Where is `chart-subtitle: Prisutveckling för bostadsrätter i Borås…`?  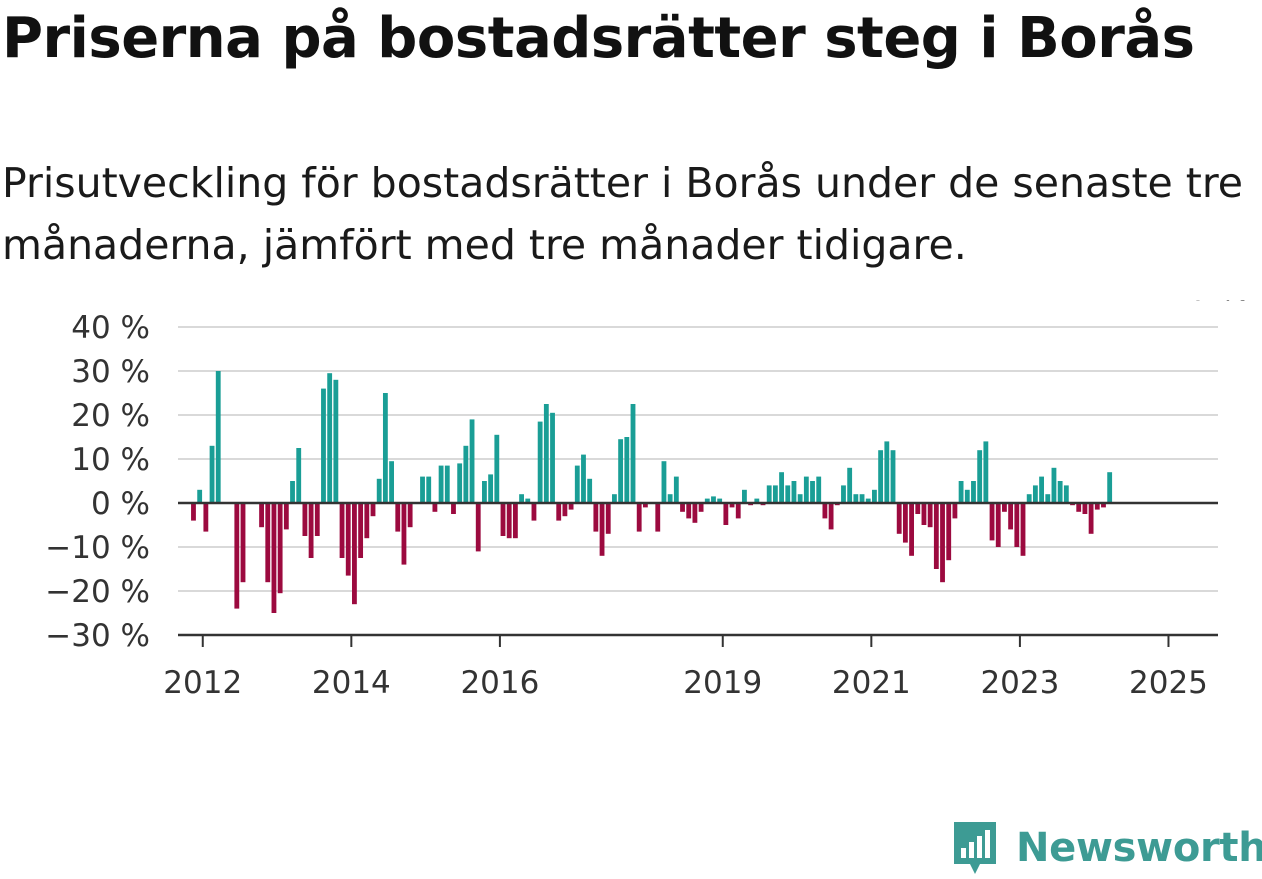 chart-subtitle: Prisutveckling för bostadsrätter i Borås… is located at coordinates (623, 214).